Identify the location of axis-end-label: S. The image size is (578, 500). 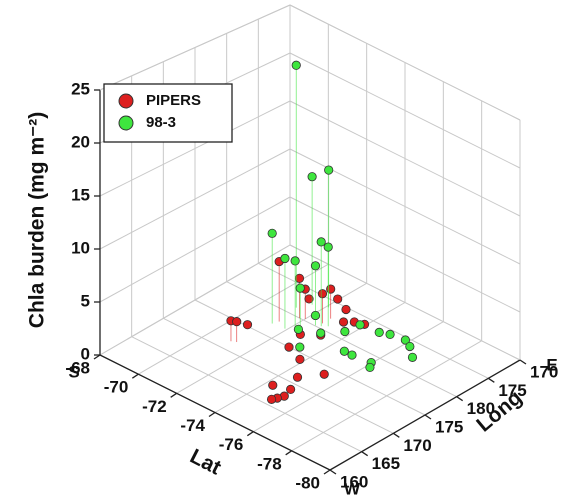
(73, 371).